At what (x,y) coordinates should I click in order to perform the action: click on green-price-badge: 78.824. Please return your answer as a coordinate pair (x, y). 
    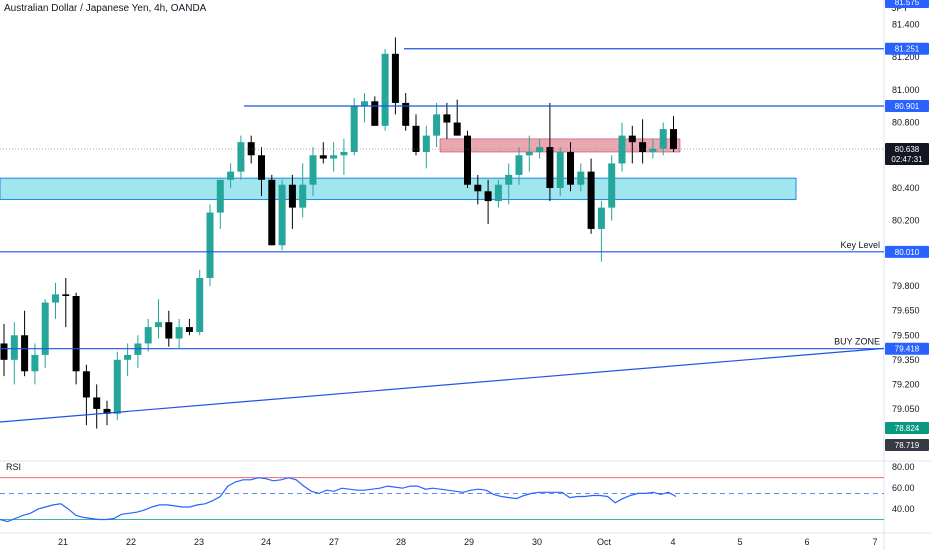
    Looking at the image, I should click on (907, 428).